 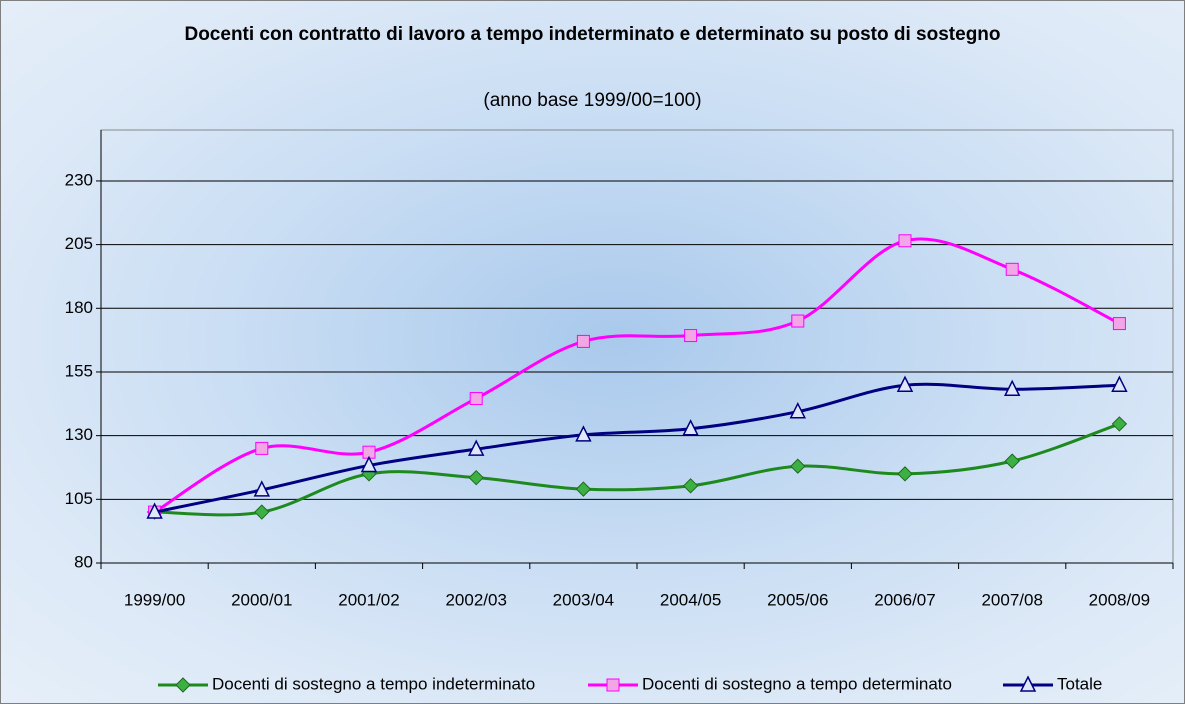 I want to click on y-tick-label: 130, so click(x=79, y=434).